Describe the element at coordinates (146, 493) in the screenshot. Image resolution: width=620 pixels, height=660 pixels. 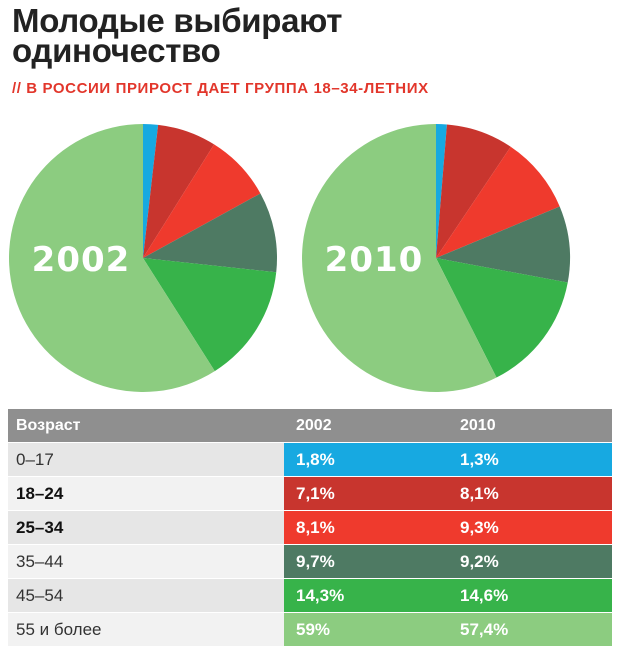
I see `age-cell: 18–24` at that location.